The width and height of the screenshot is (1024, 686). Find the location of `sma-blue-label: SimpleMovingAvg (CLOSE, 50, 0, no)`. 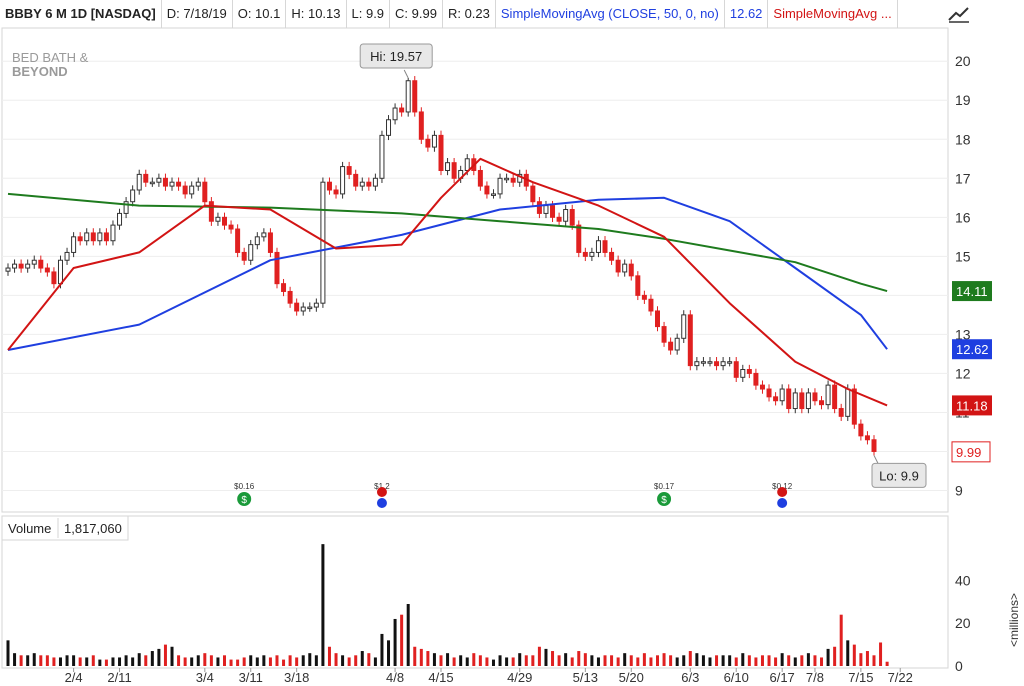

sma-blue-label: SimpleMovingAvg (CLOSE, 50, 0, no) is located at coordinates (610, 14).